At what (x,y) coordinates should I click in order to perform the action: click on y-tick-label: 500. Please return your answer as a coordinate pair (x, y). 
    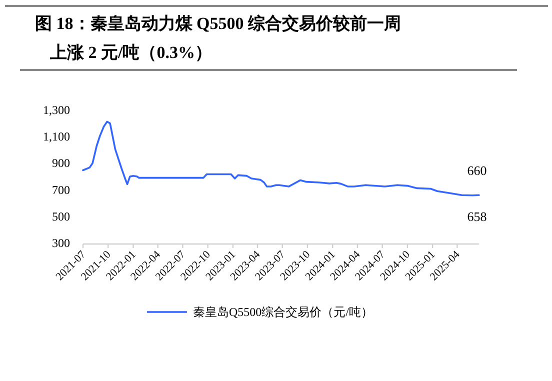
    Looking at the image, I should click on (61, 216).